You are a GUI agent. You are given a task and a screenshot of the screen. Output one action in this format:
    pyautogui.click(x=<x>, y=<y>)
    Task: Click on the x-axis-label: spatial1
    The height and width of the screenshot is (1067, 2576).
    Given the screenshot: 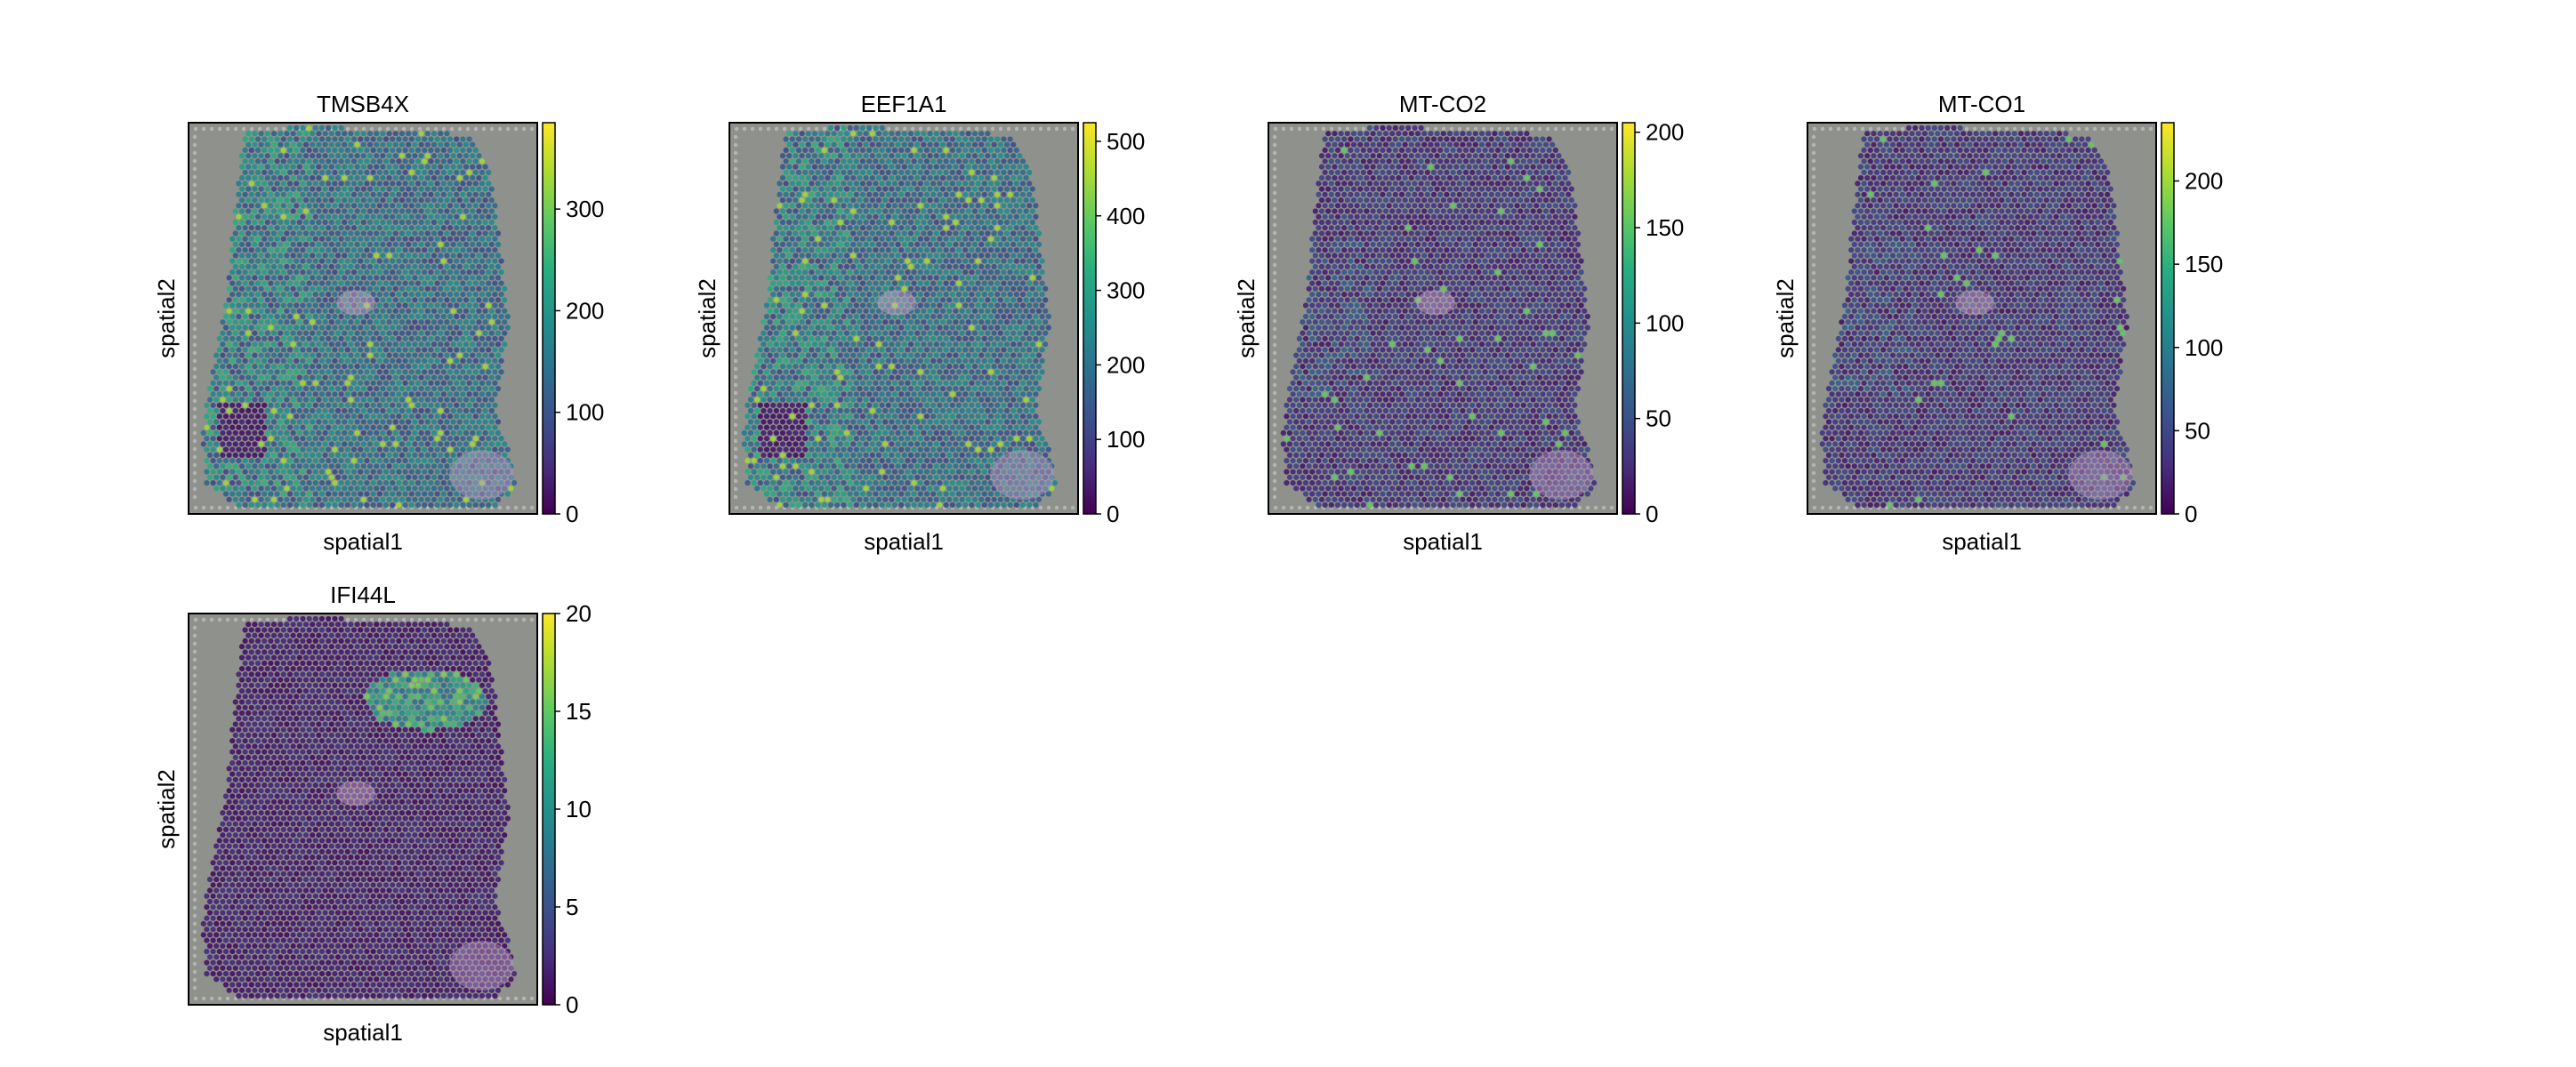 What is the action you would take?
    pyautogui.click(x=363, y=541)
    